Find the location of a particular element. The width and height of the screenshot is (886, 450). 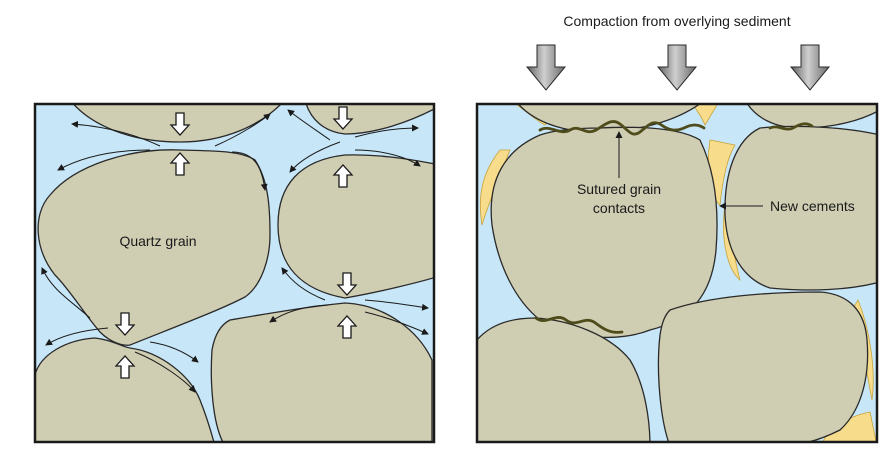

grain-top-right is located at coordinates (369, 119).